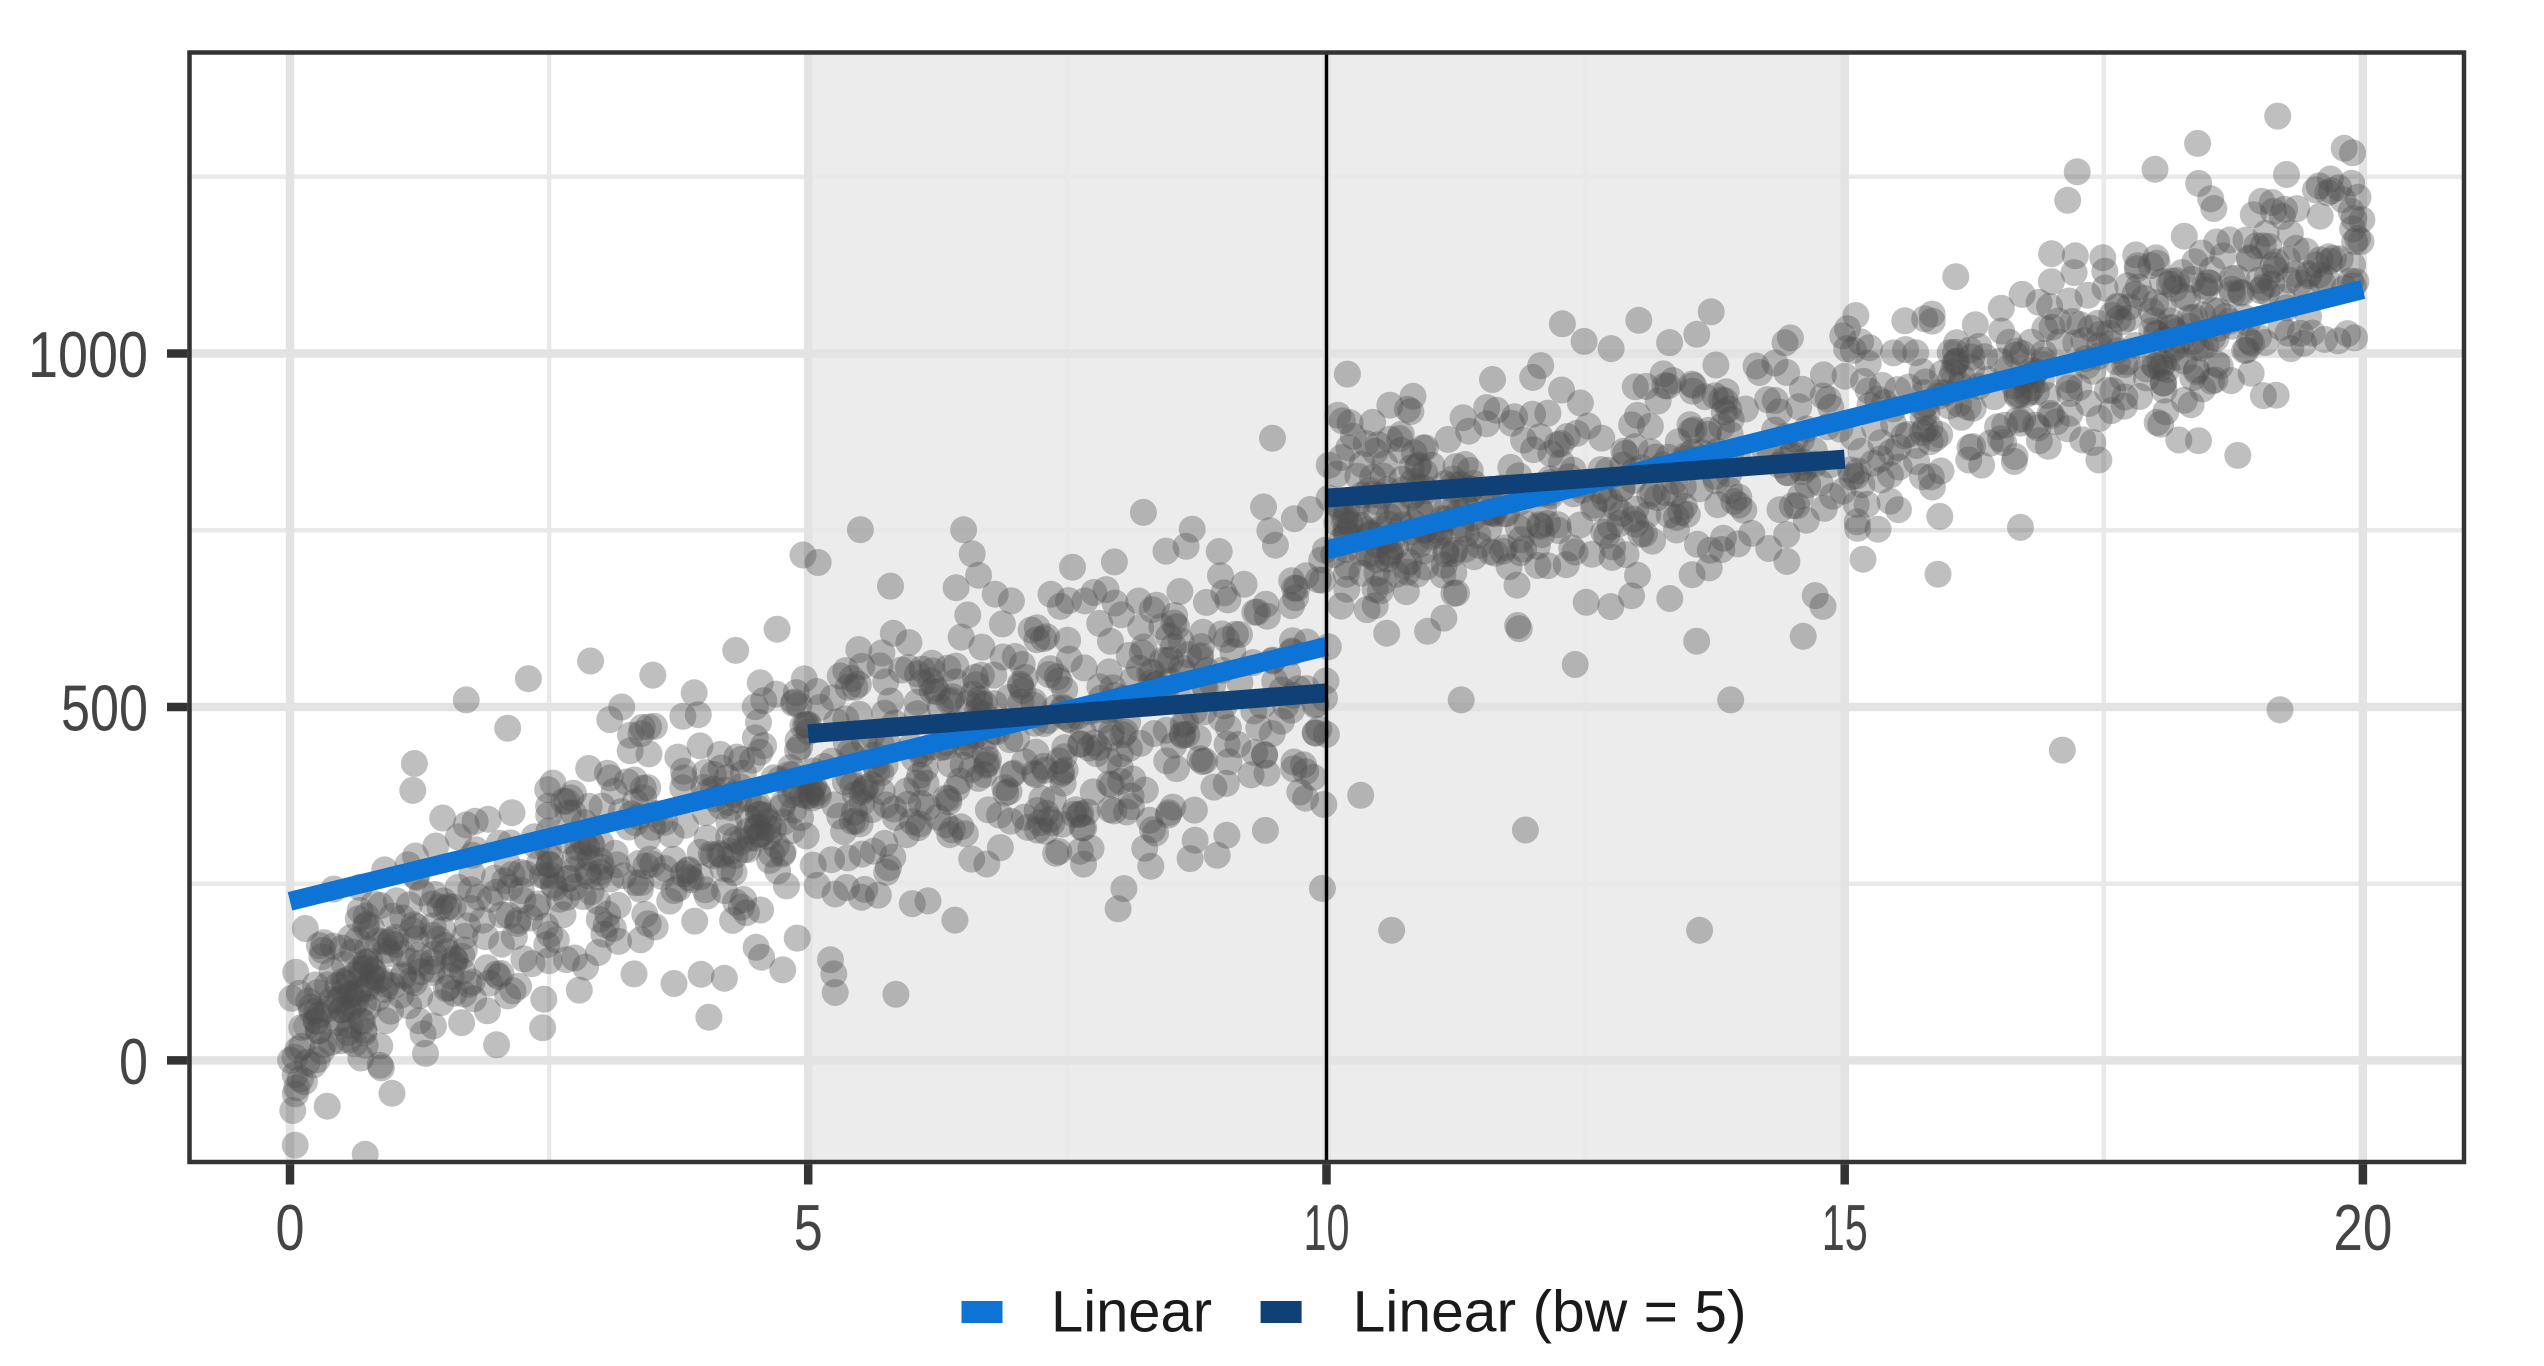  I want to click on svg-text: 20, so click(2362, 1228).